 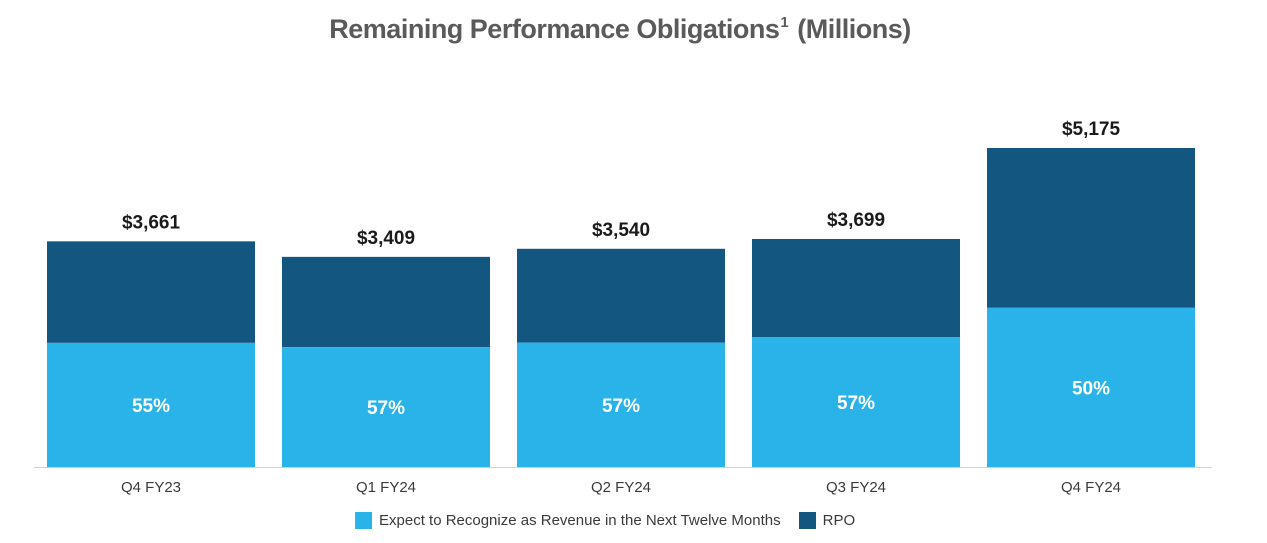 What do you see at coordinates (839, 520) in the screenshot?
I see `legend-label-rpo: RPO` at bounding box center [839, 520].